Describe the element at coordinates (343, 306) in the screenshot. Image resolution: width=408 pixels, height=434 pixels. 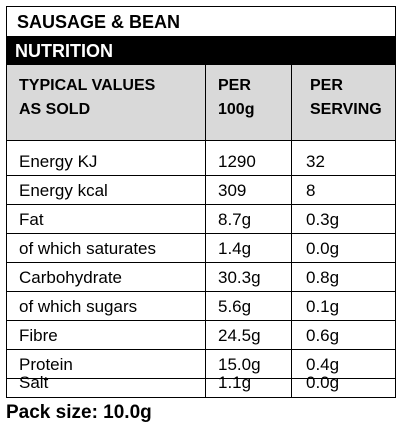
I see `row-per-serving: 0.1g` at that location.